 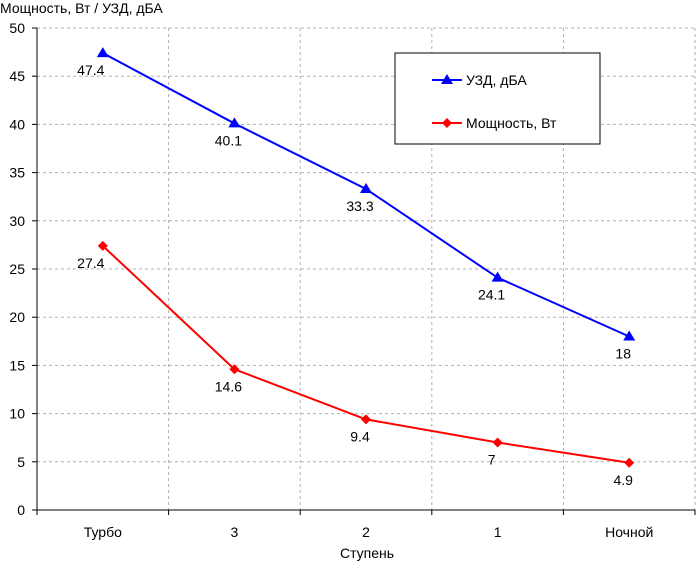 I want to click on legend-label-power: Мощность, Вт, so click(x=511, y=123).